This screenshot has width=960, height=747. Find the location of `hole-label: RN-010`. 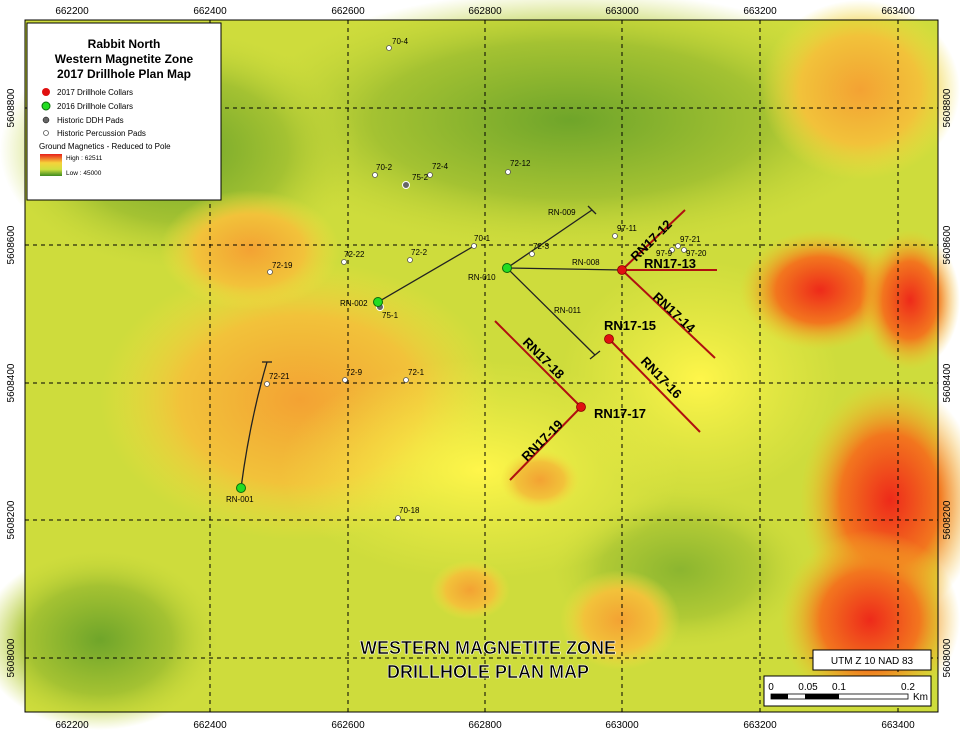

hole-label: RN-010 is located at coordinates (482, 277).